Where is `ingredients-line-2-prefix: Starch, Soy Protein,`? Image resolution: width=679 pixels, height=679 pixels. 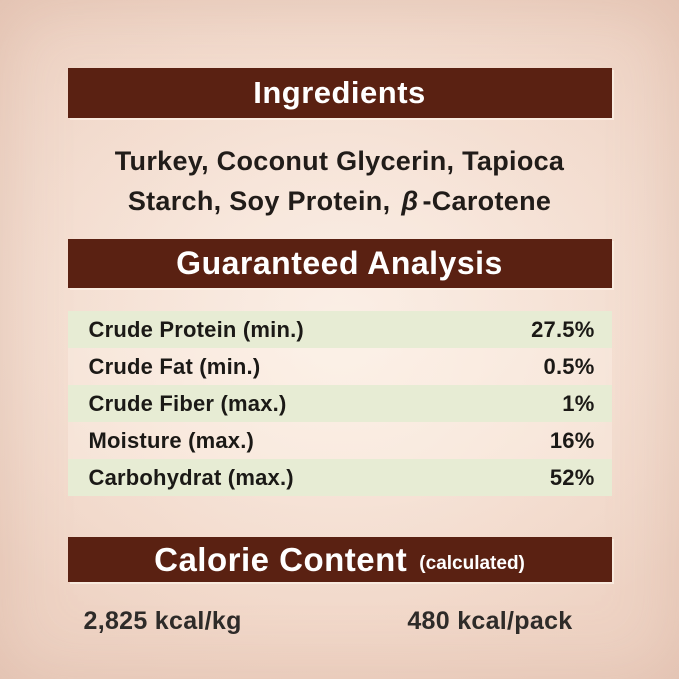
ingredients-line-2-prefix: Starch, Soy Protein, is located at coordinates (259, 201).